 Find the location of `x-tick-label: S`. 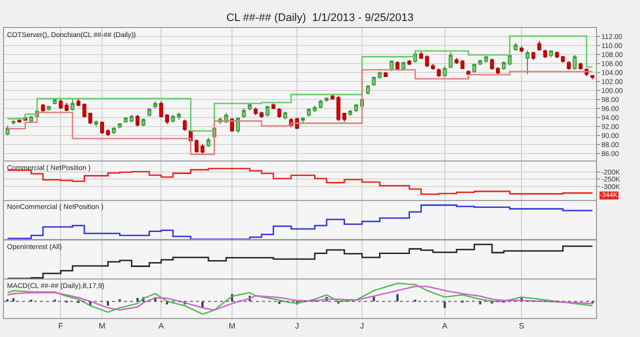

x-tick-label: S is located at coordinates (521, 325).